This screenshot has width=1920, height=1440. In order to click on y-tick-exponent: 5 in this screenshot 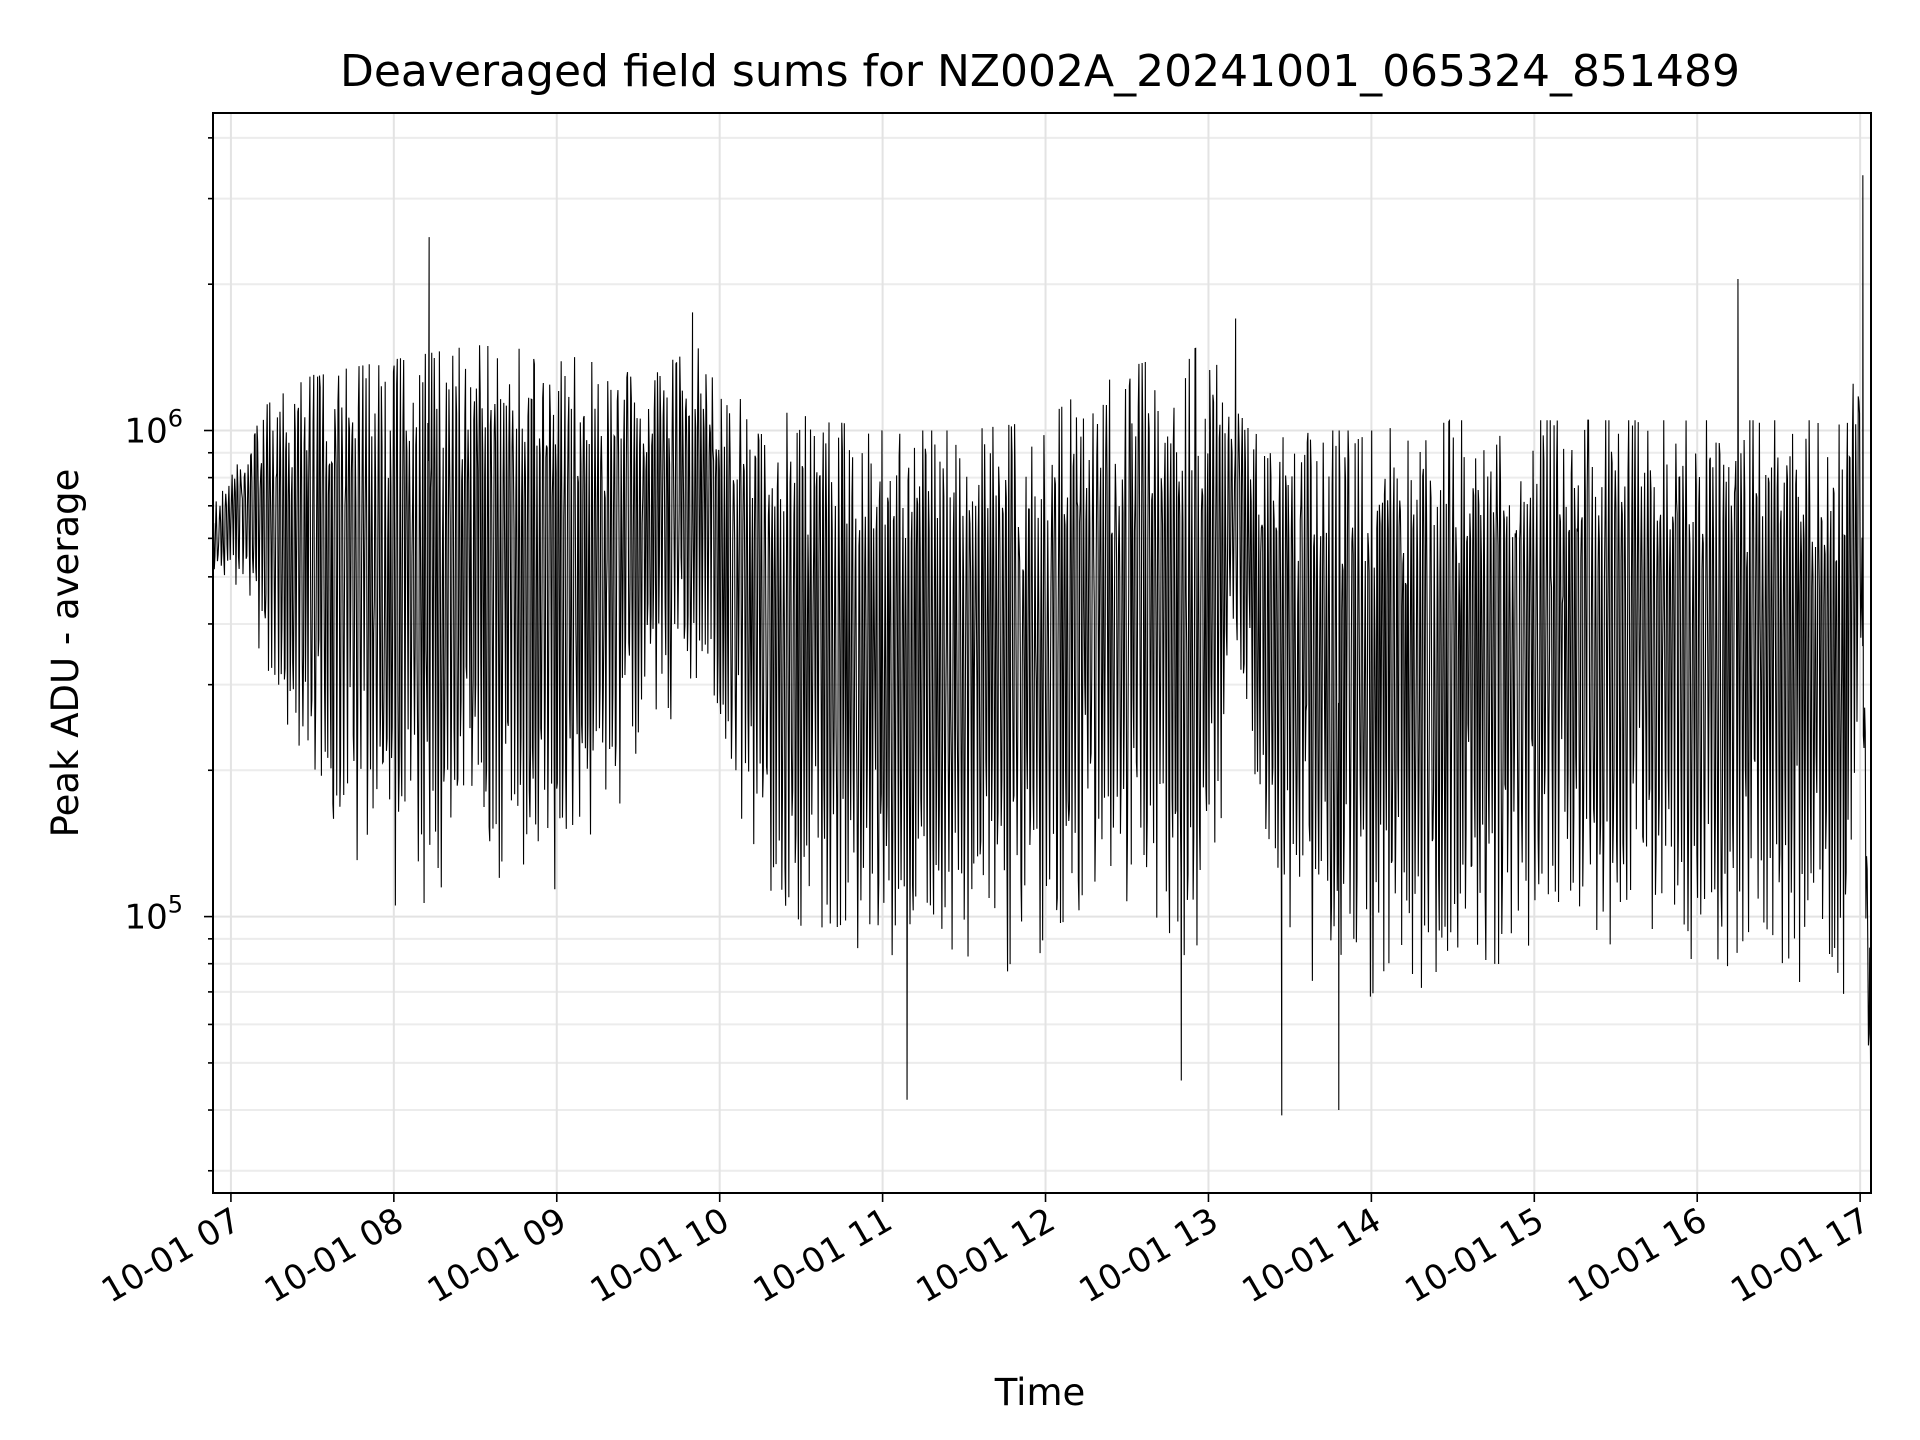, I will do `click(175, 905)`.